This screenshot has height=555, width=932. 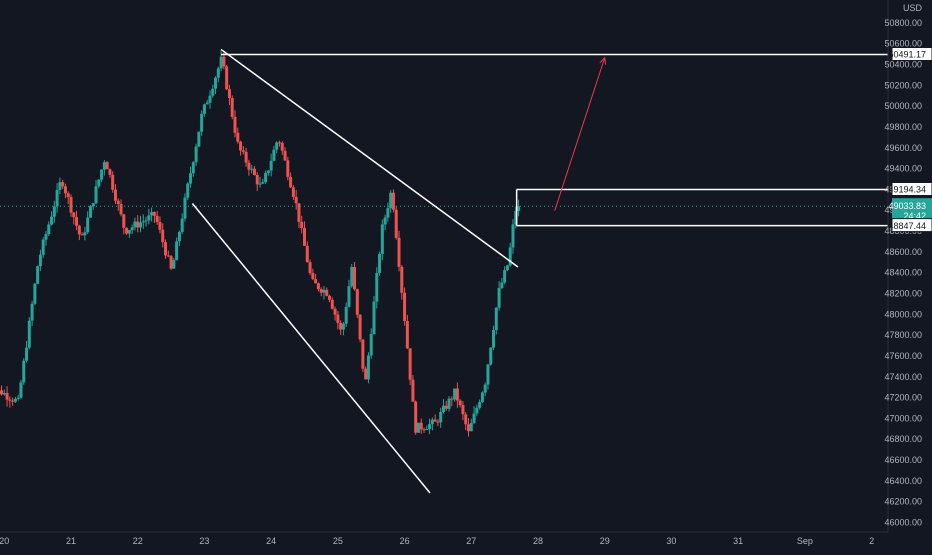 What do you see at coordinates (871, 541) in the screenshot?
I see `time-tick-label: 2` at bounding box center [871, 541].